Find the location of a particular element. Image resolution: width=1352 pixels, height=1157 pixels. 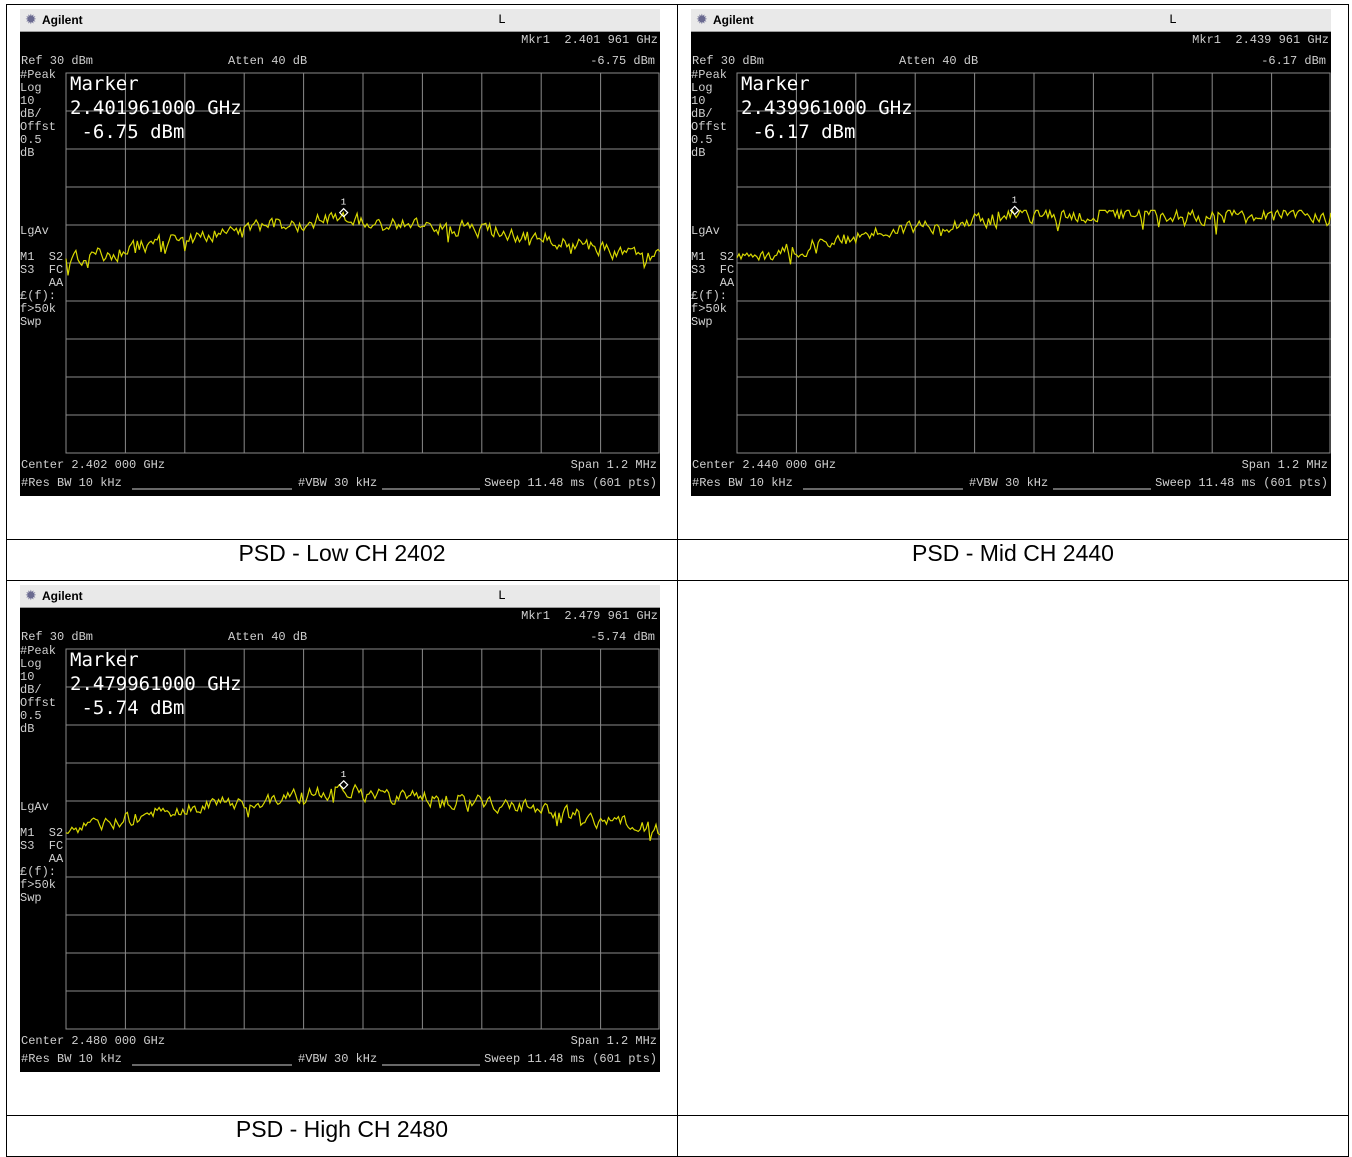

marker-amp: -5.74 dBm is located at coordinates (127, 708).